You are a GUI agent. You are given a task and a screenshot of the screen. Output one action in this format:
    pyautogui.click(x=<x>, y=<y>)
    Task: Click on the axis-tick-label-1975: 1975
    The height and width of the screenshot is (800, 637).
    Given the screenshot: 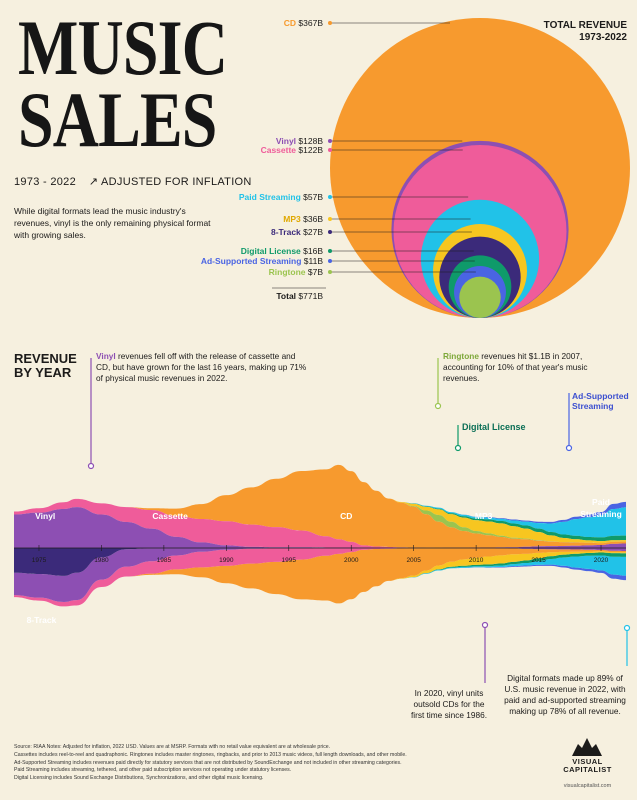 What is the action you would take?
    pyautogui.click(x=39, y=560)
    